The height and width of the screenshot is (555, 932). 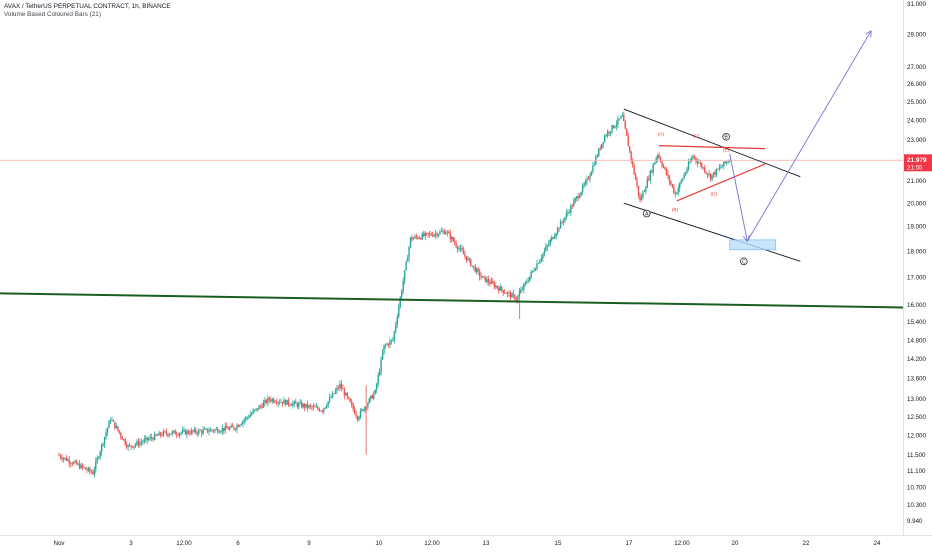 What do you see at coordinates (466, 541) in the screenshot?
I see `time-axis: Nov 3 12:00 6 9 10 12:00 13 15 17 12:00 20 22 24` at bounding box center [466, 541].